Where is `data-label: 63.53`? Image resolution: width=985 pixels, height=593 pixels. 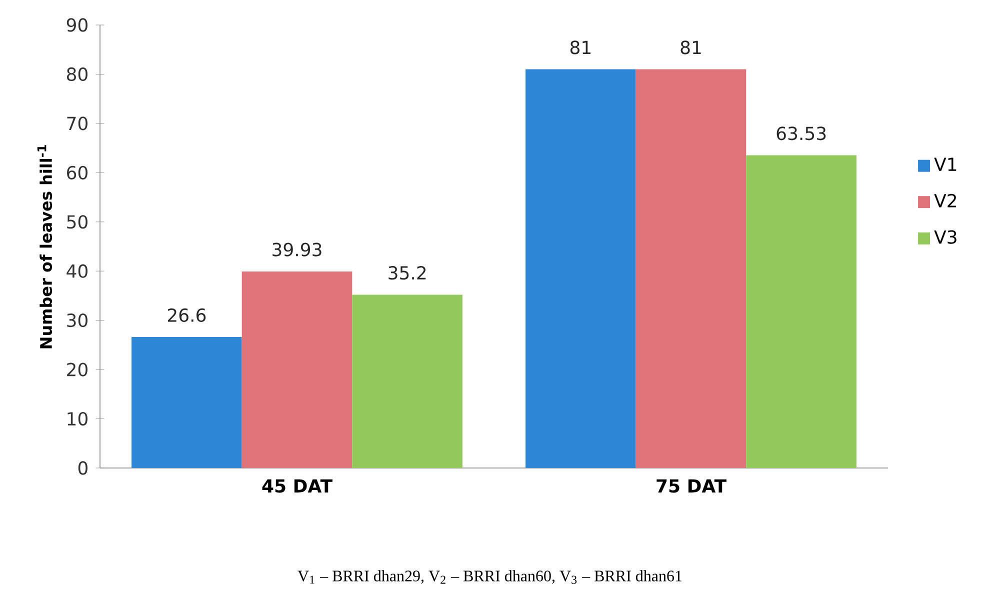 data-label: 63.53 is located at coordinates (801, 133).